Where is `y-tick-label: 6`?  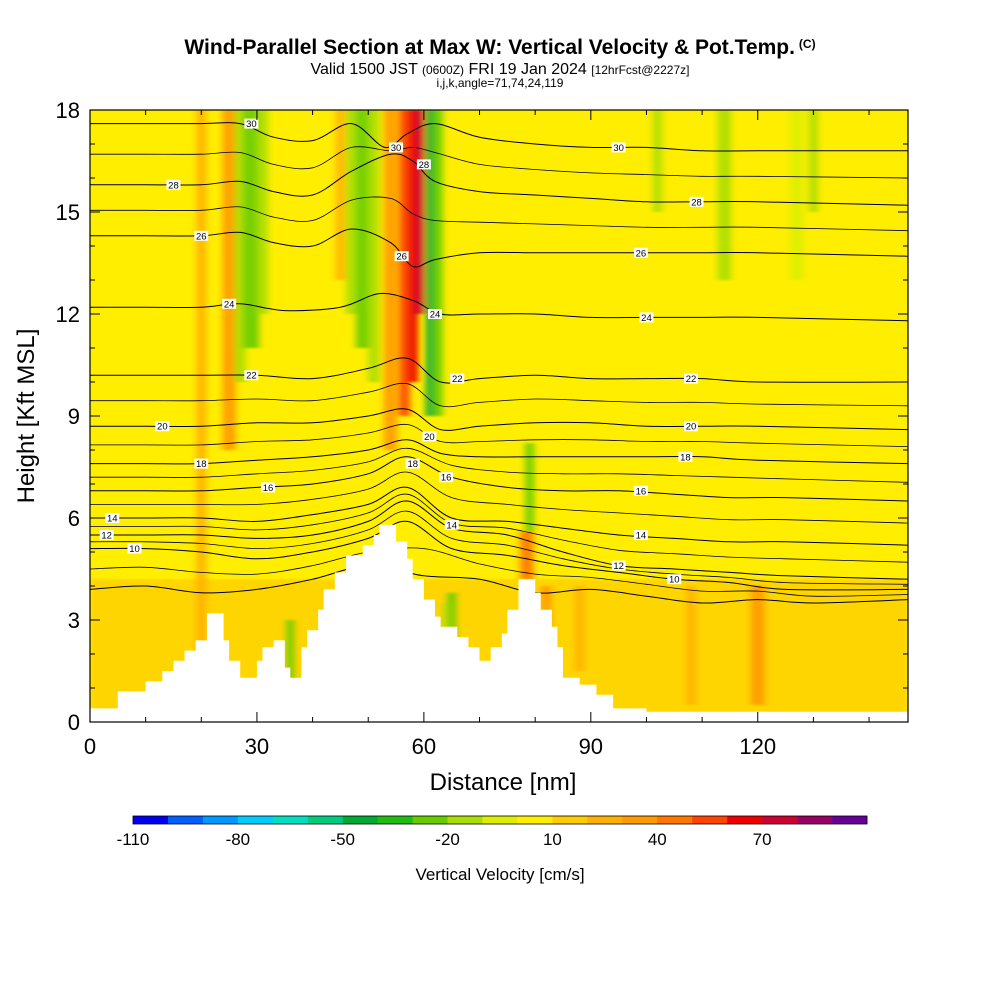
y-tick-label: 6 is located at coordinates (74, 518).